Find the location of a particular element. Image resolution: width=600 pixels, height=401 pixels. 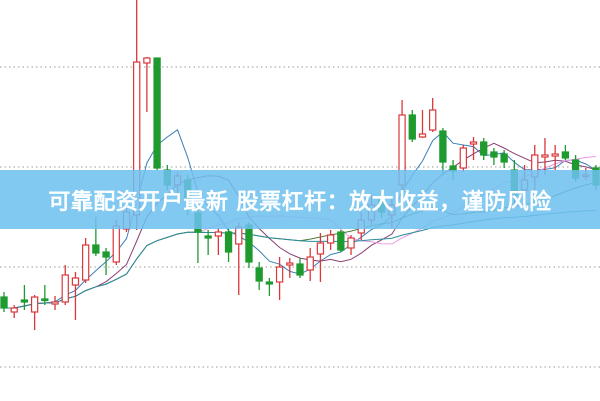

banner-text: 可靠配资开户最新 股票杠杆：放大收益，谨防风险 is located at coordinates (300, 202).